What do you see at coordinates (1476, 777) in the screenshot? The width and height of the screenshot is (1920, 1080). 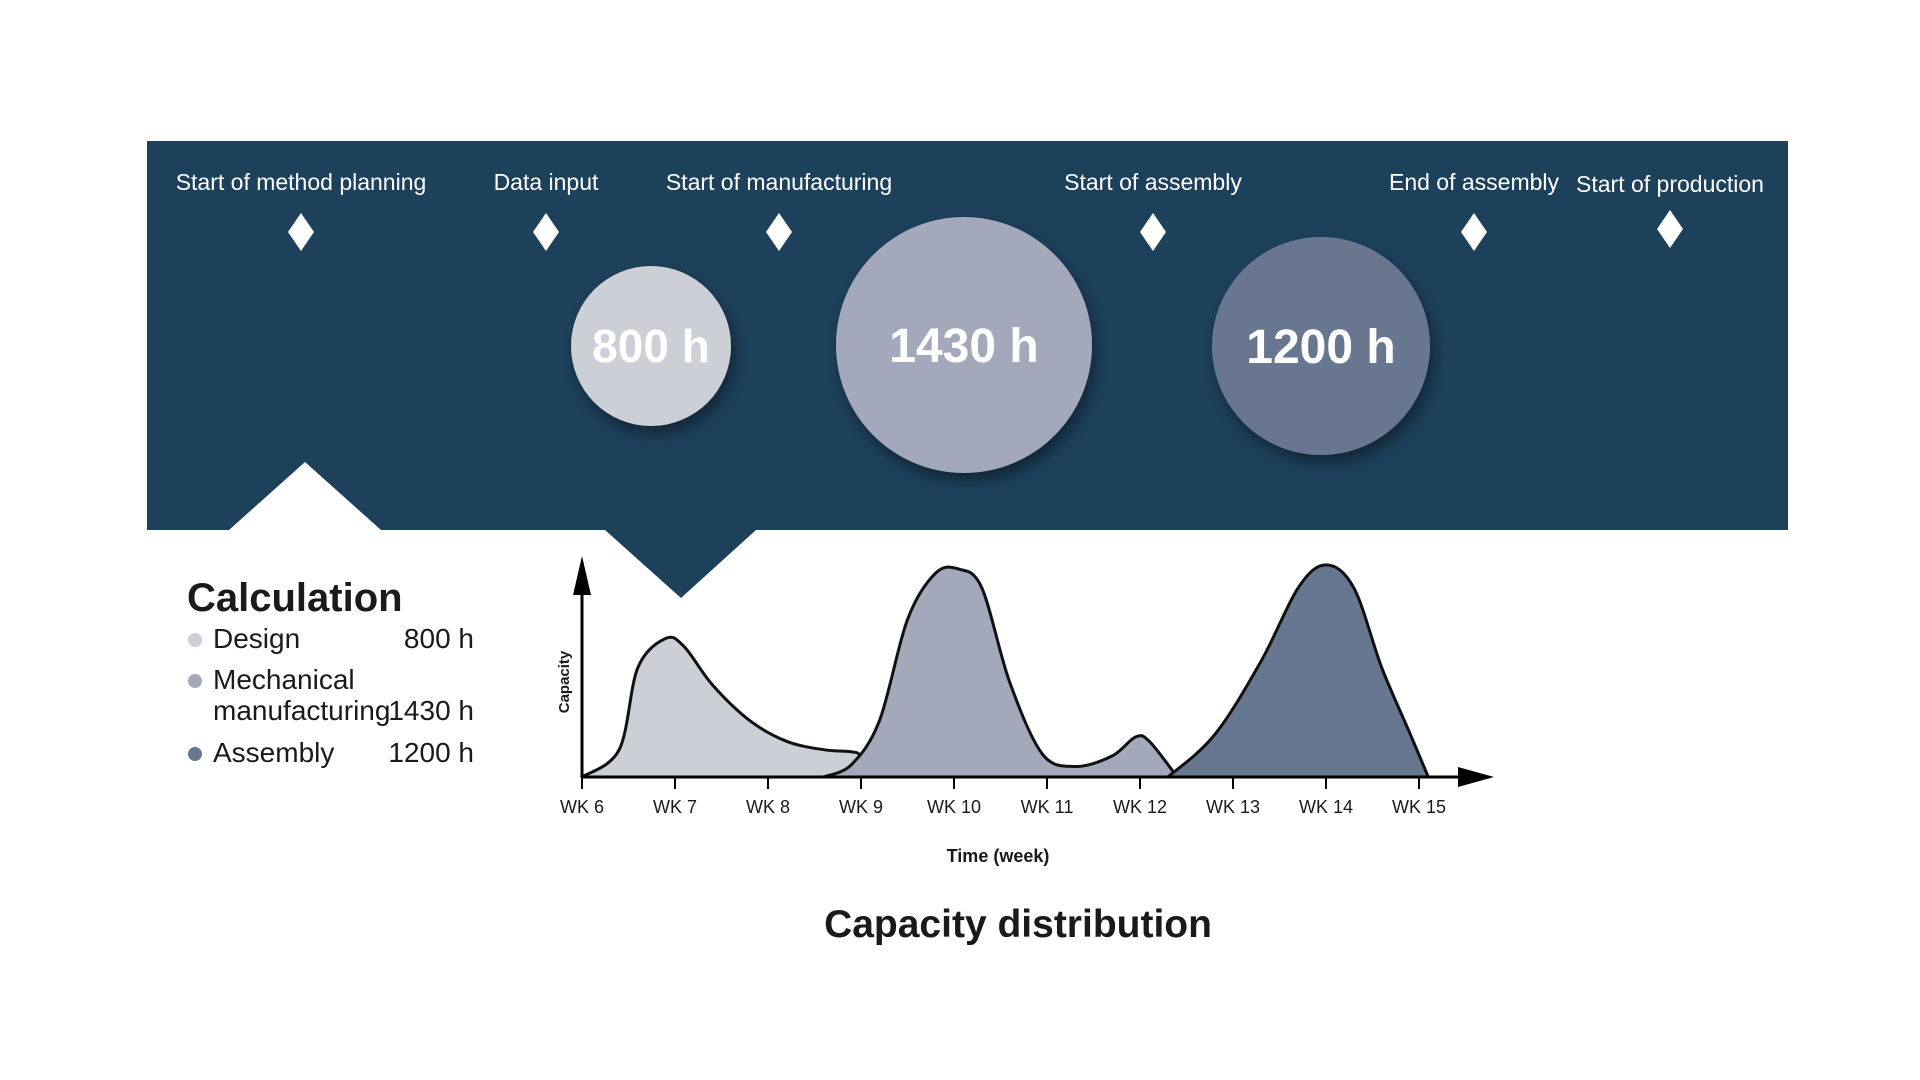 I see `x-axis-arrow-icon` at bounding box center [1476, 777].